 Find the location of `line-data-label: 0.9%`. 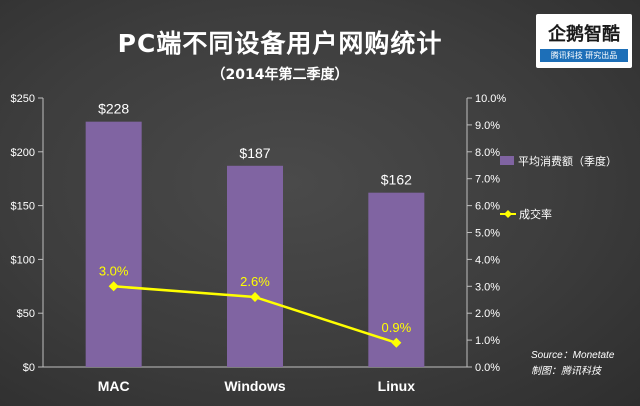

line-data-label: 0.9% is located at coordinates (397, 327).